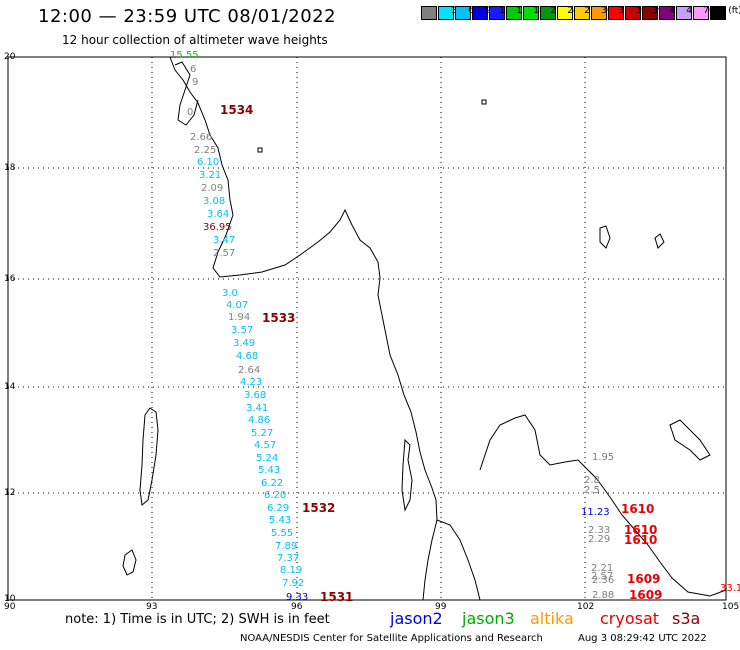  Describe the element at coordinates (190, 112) in the screenshot. I see `wave-height-value: 0` at that location.